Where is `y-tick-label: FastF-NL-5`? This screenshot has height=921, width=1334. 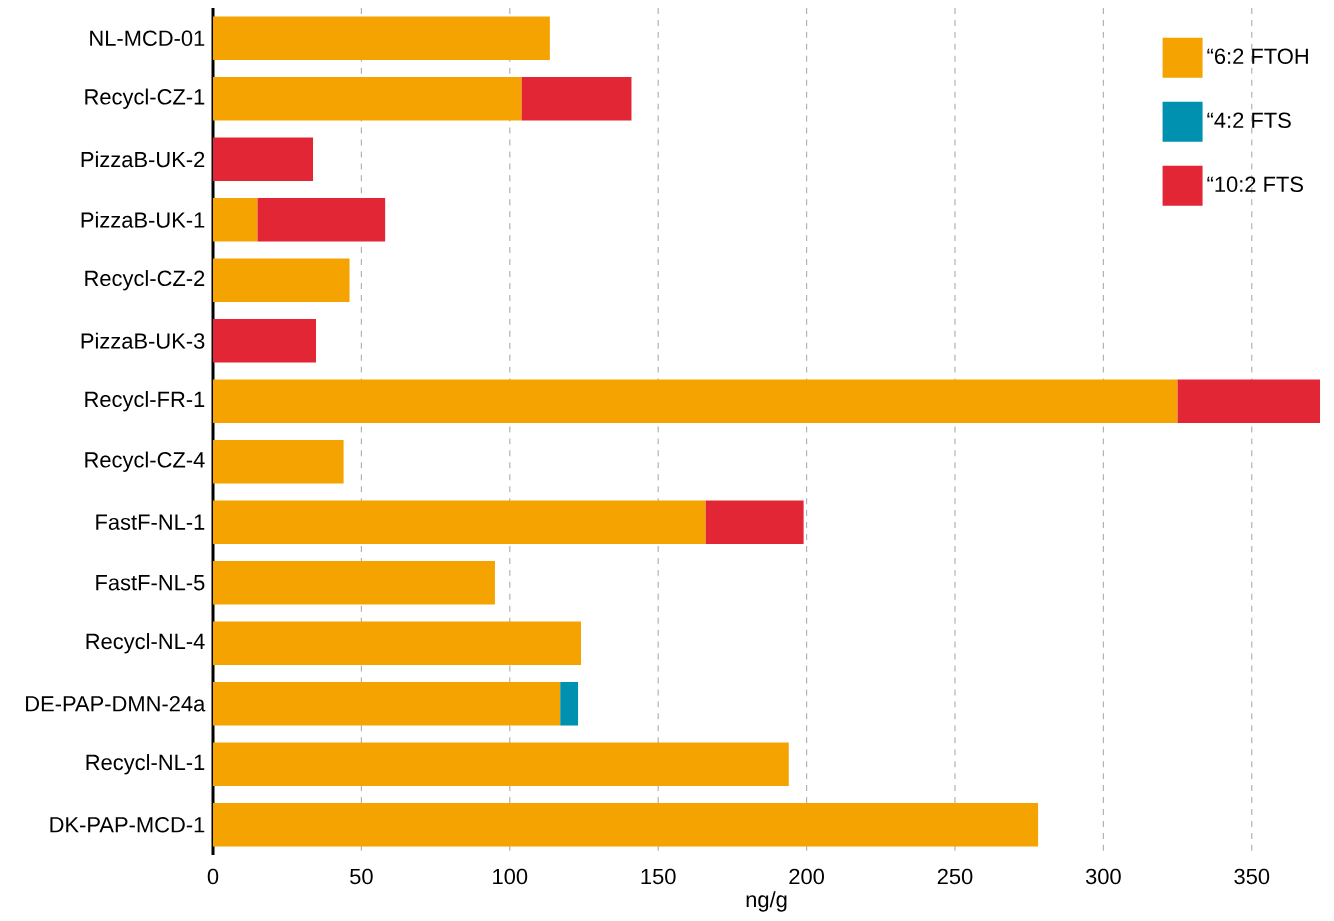 y-tick-label: FastF-NL-5 is located at coordinates (150, 583).